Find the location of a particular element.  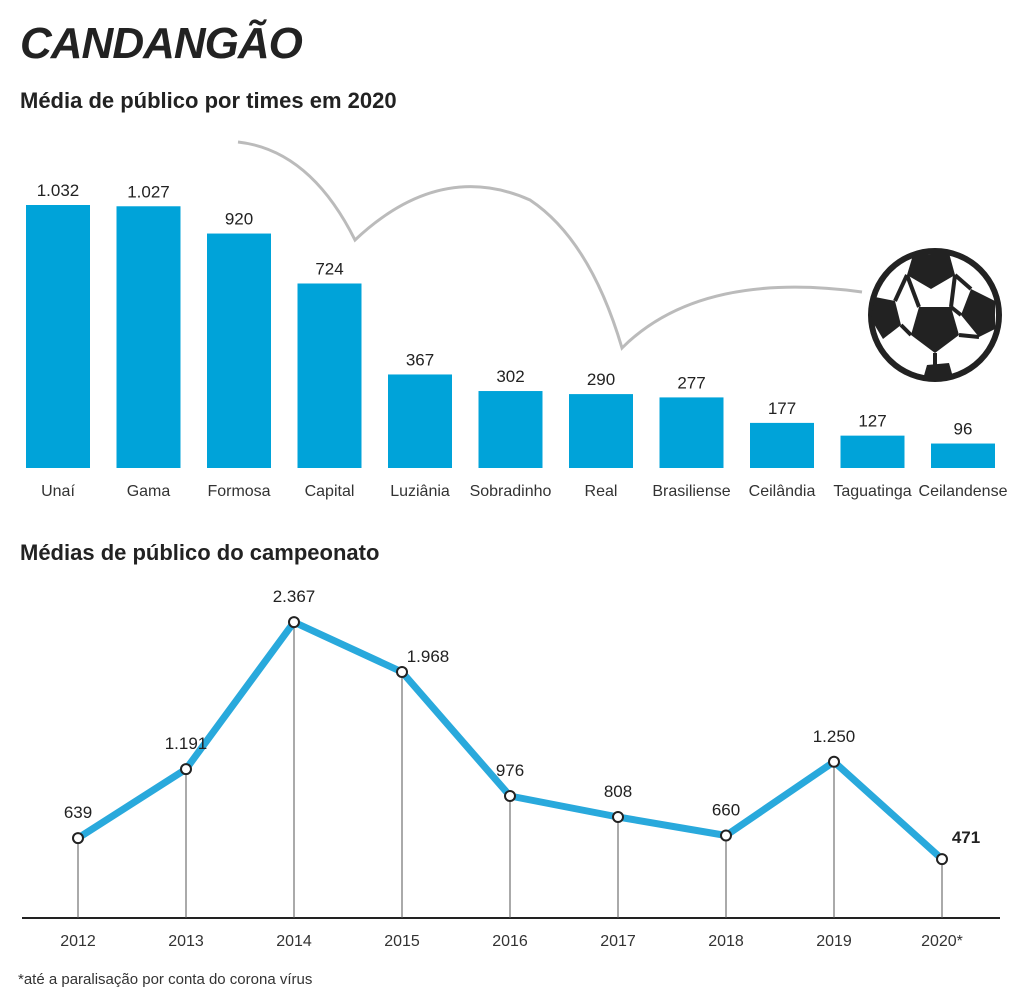

soccer-ball is located at coordinates (935, 315).